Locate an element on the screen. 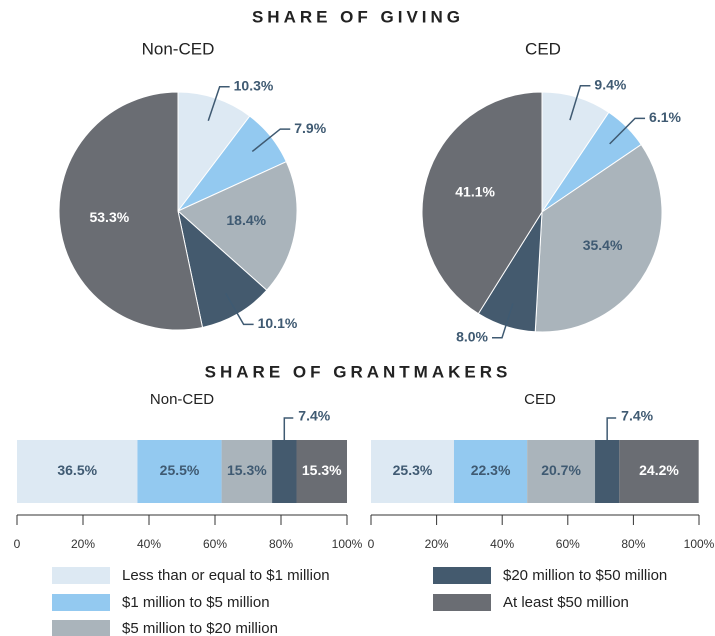  data-label: 53.3% is located at coordinates (109, 217).